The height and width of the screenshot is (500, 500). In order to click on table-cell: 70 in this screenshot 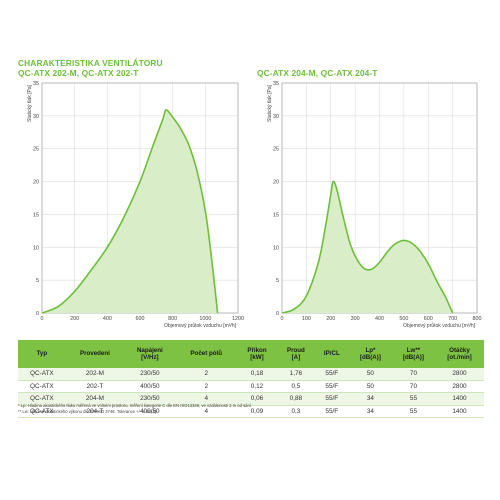, I will do `click(413, 374)`.